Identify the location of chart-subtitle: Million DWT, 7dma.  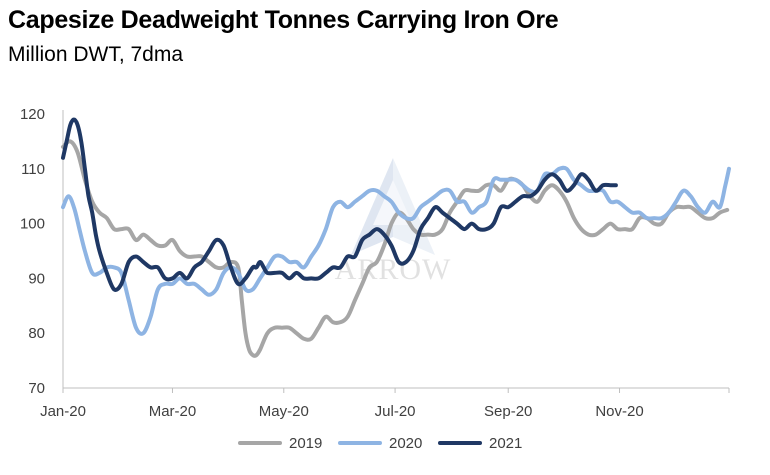
(96, 54).